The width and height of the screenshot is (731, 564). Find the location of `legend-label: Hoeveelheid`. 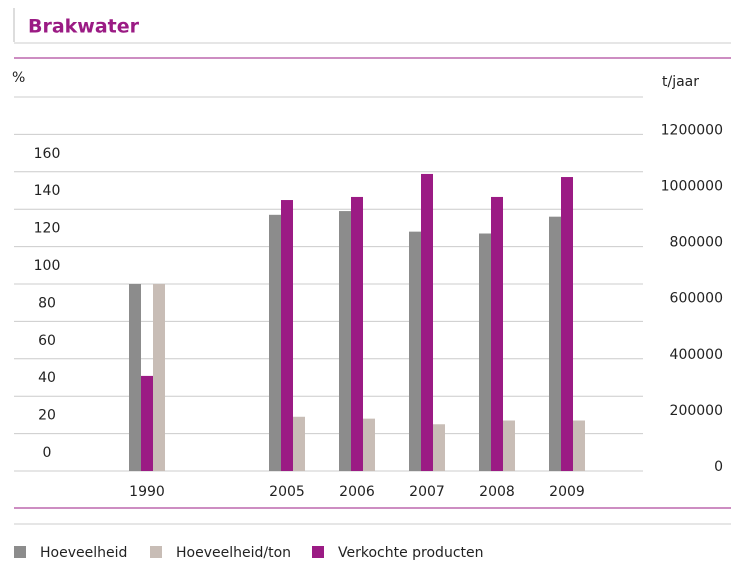

legend-label: Hoeveelheid is located at coordinates (83, 553).